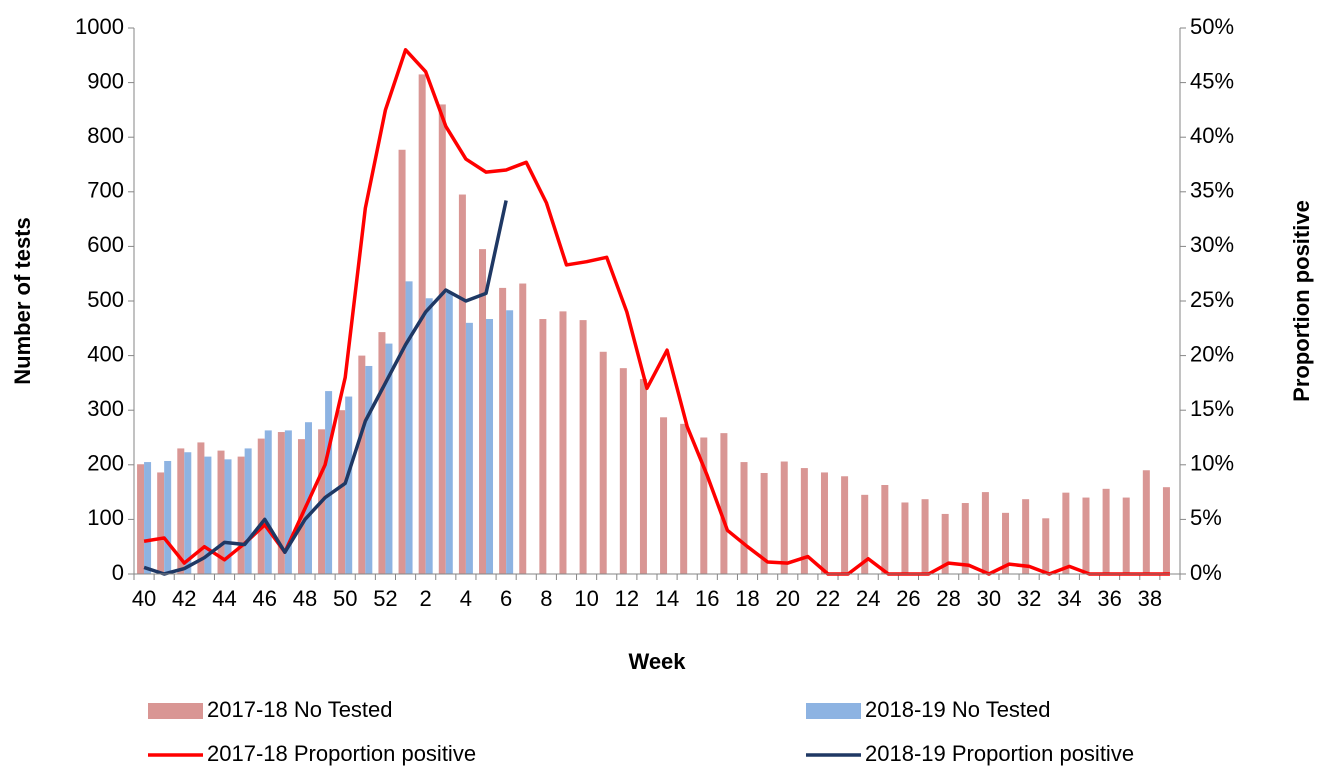 The image size is (1319, 769). What do you see at coordinates (118, 572) in the screenshot?
I see `y-tick-label: 0` at bounding box center [118, 572].